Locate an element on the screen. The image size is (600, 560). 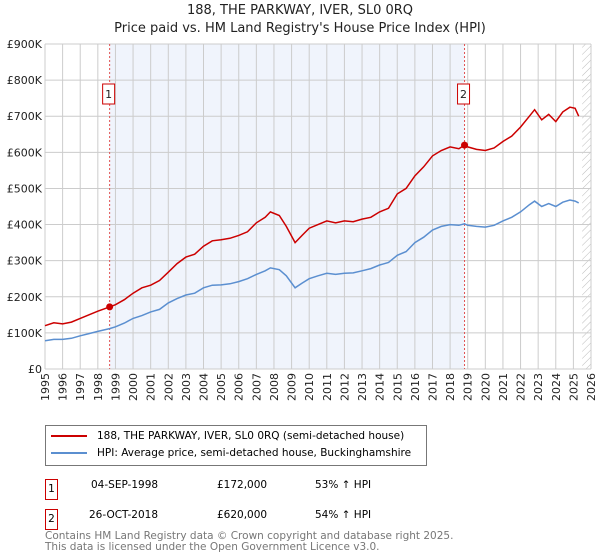
x-tick-label: 2006 is located at coordinates (239, 387).